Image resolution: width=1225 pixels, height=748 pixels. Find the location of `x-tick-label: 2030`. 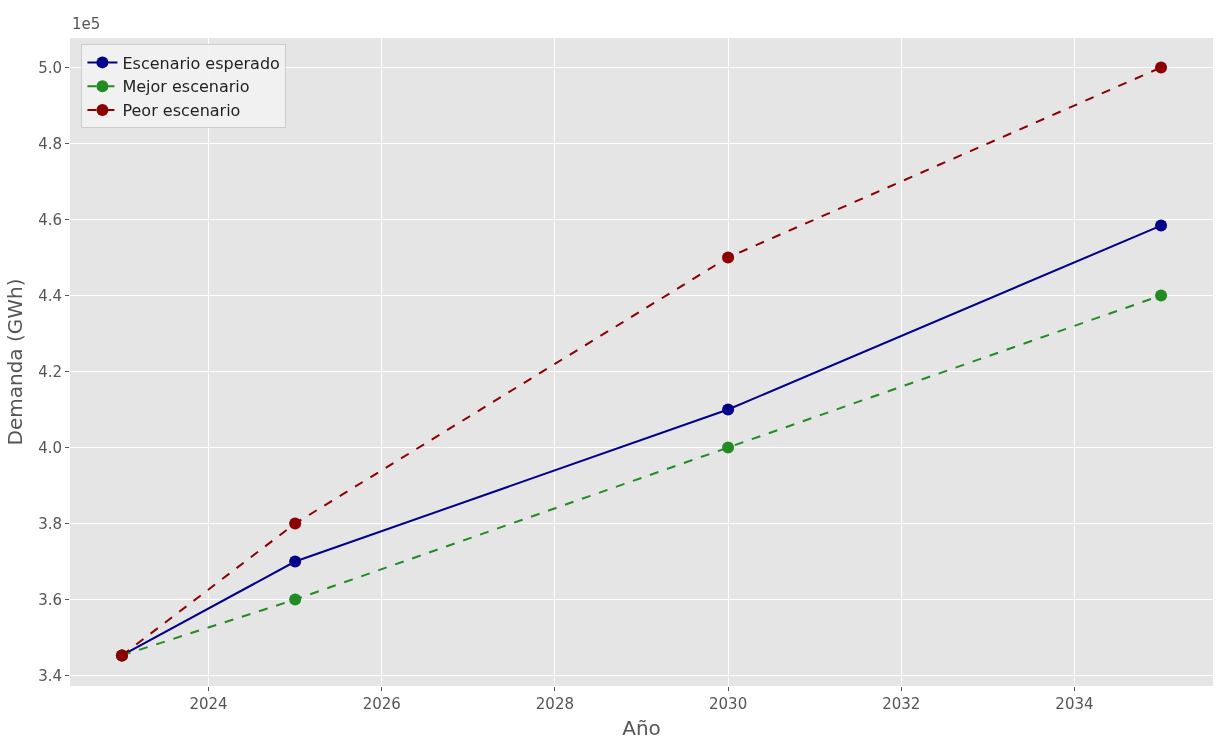

x-tick-label: 2030 is located at coordinates (728, 704).